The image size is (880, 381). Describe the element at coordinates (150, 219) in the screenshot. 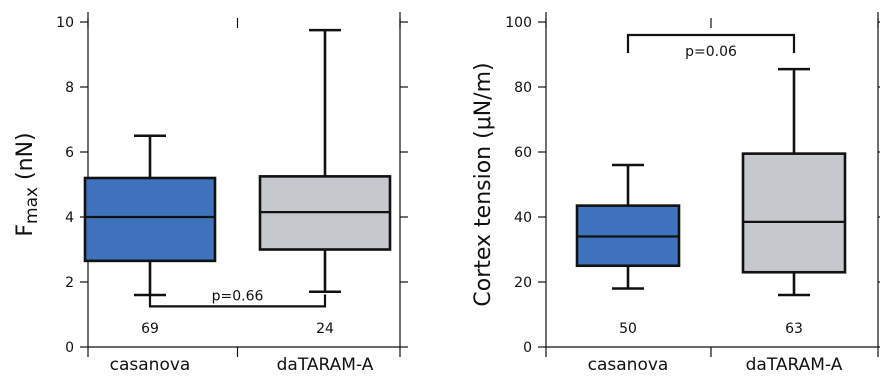

I see `box-casanova` at that location.